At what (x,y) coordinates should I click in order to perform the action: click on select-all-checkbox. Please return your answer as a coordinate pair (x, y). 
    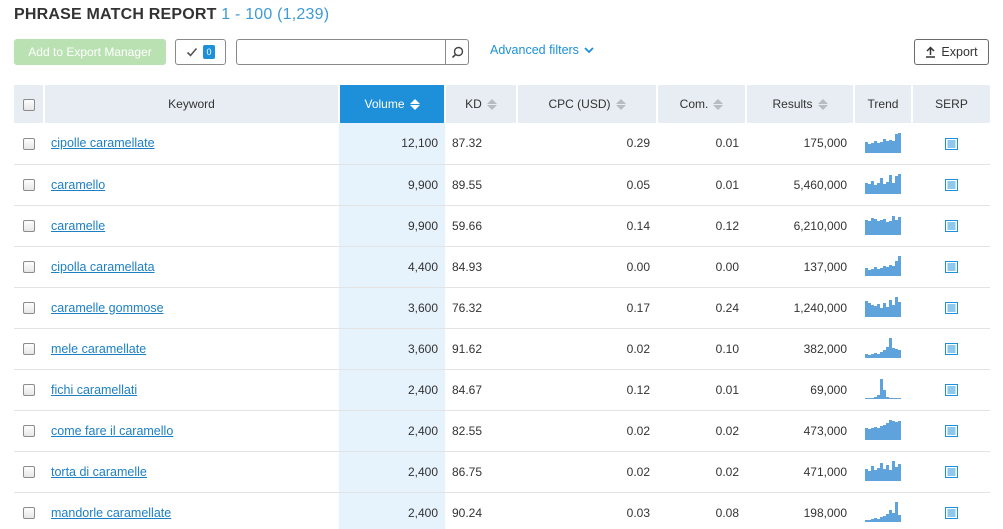
    Looking at the image, I should click on (28, 104).